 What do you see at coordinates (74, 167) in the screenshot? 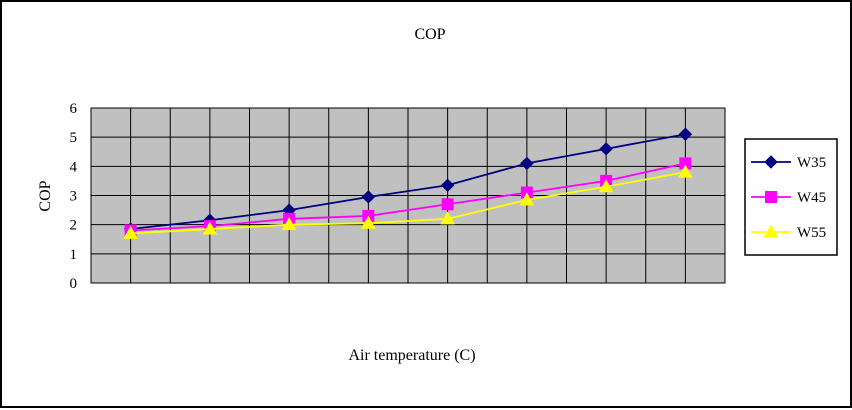
I see `y-tick-label: 4` at bounding box center [74, 167].